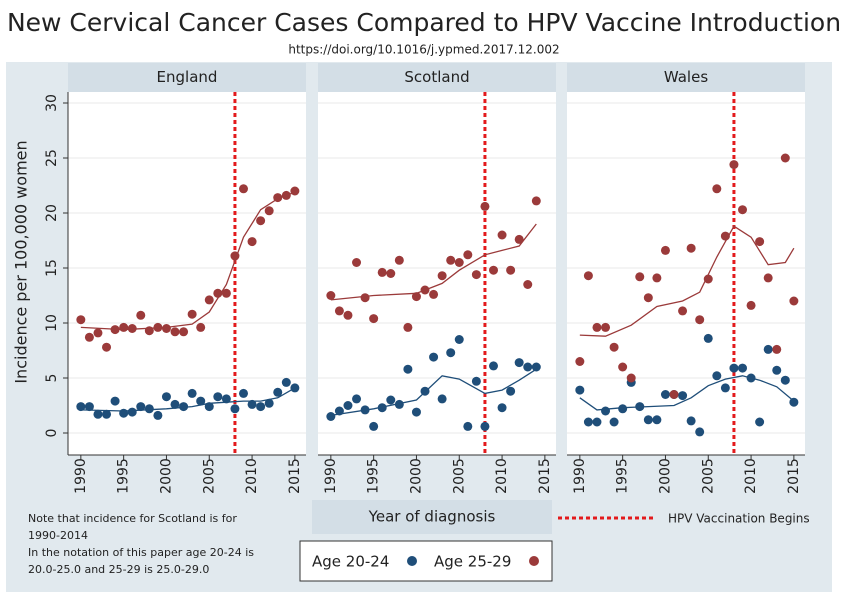  What do you see at coordinates (52, 323) in the screenshot?
I see `y-tick-label: 10` at bounding box center [52, 323].